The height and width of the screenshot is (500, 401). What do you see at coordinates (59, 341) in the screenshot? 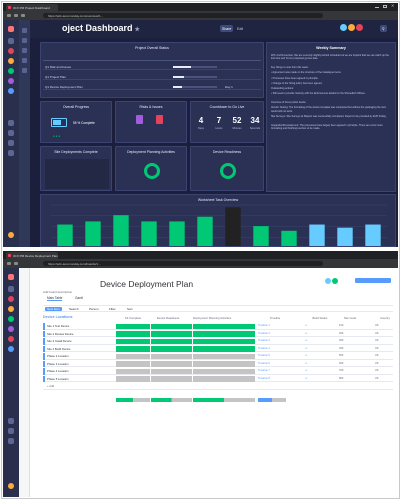
I see `item-name: Site 3 Install Device` at bounding box center [59, 341].